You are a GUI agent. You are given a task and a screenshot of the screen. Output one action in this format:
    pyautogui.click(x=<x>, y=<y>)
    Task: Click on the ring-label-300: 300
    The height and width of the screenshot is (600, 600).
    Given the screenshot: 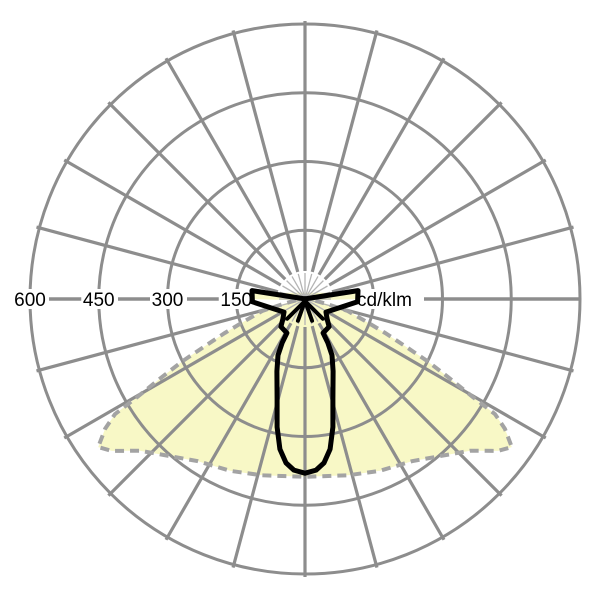 What is the action you would take?
    pyautogui.click(x=168, y=300)
    